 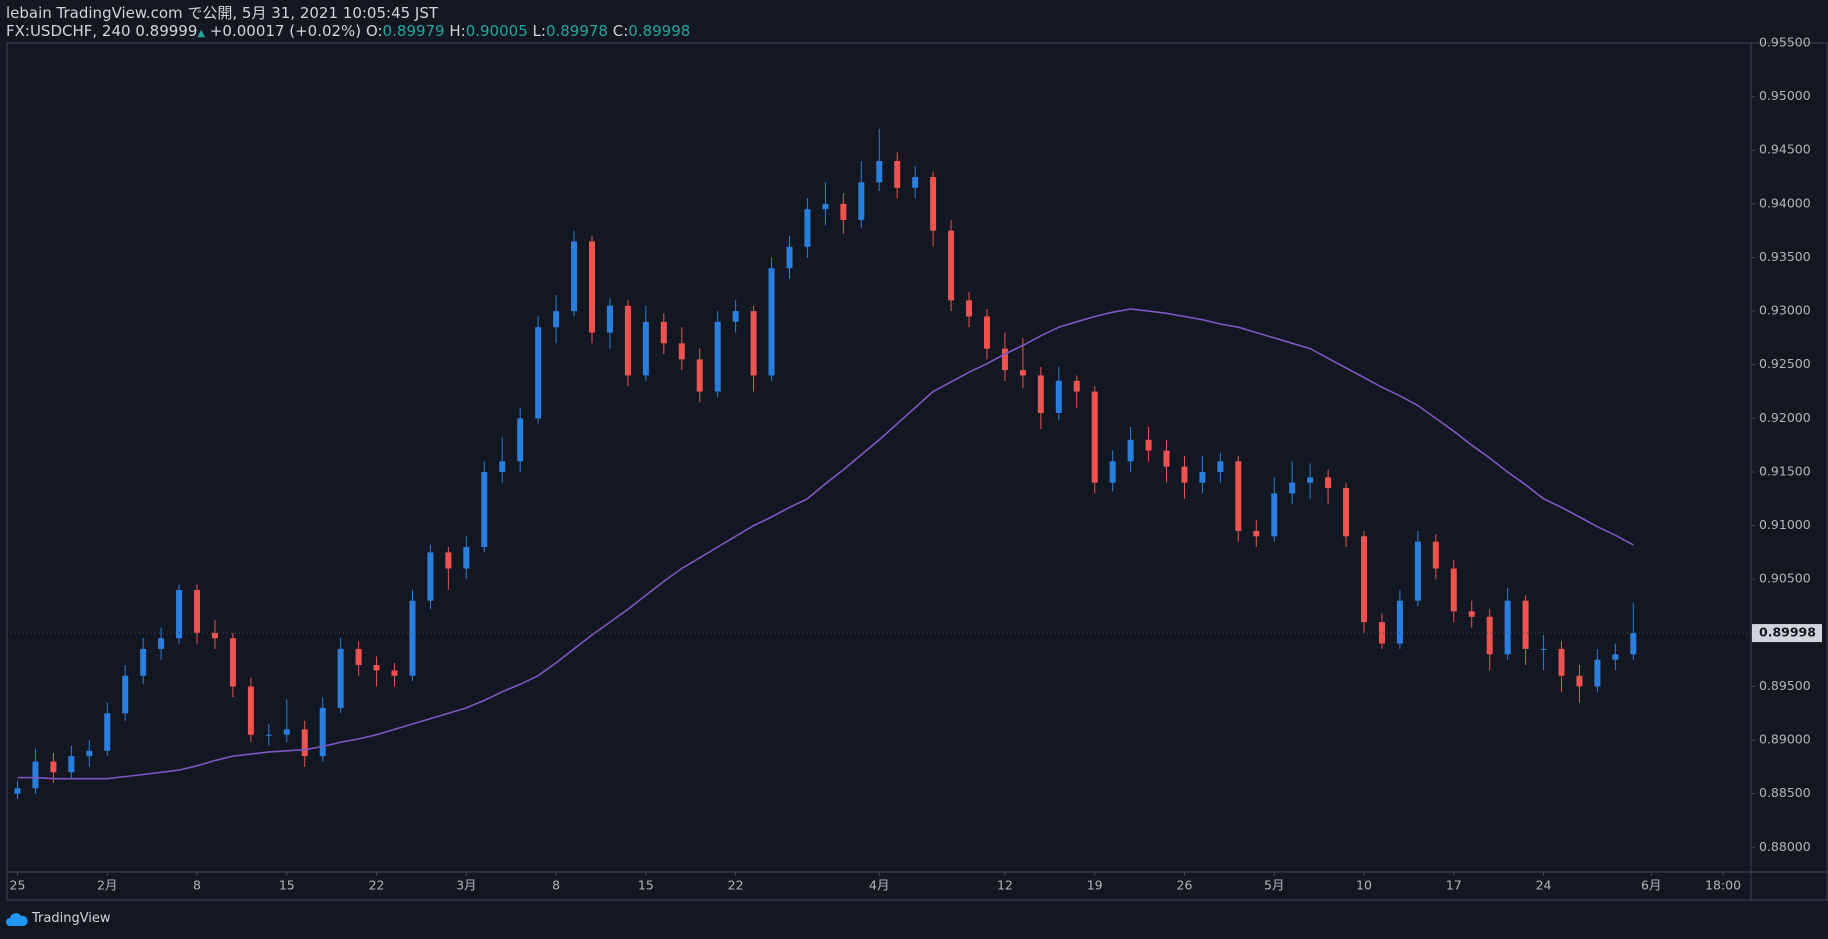 I want to click on y-tick-label: 0.90500, so click(x=1785, y=578).